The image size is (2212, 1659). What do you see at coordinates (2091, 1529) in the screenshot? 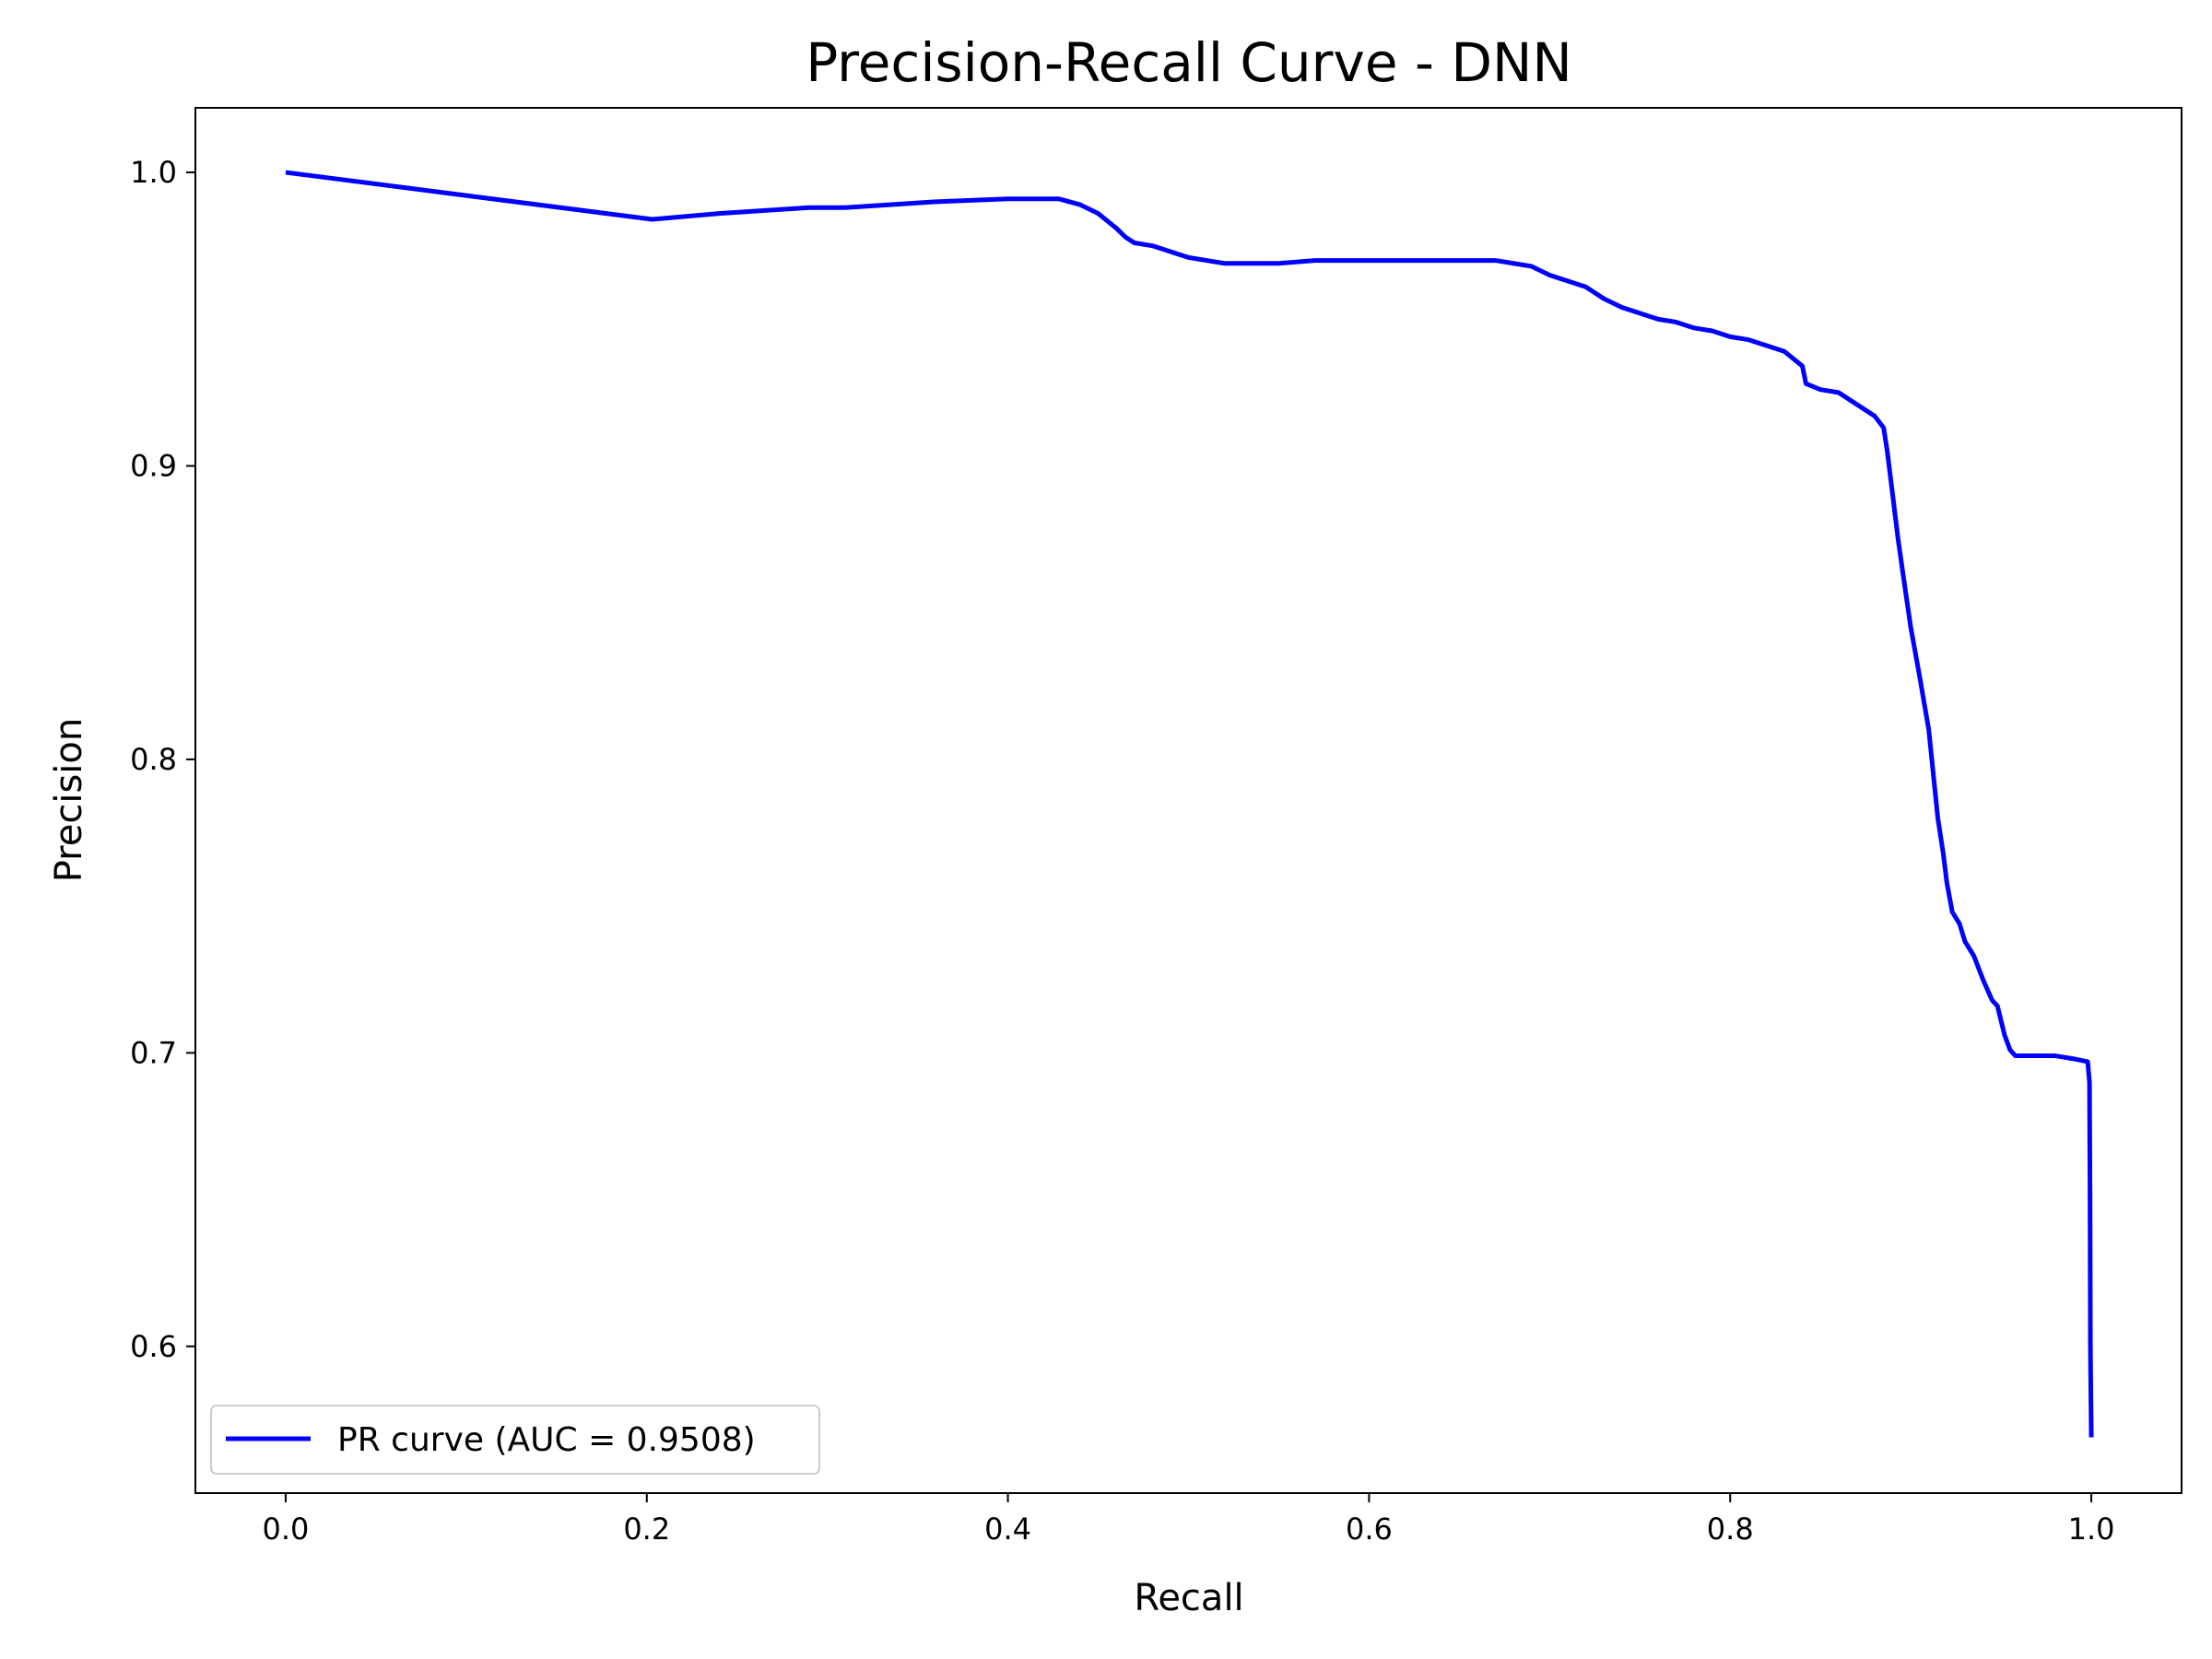
I see `x-tick-label: 1.0` at bounding box center [2091, 1529].